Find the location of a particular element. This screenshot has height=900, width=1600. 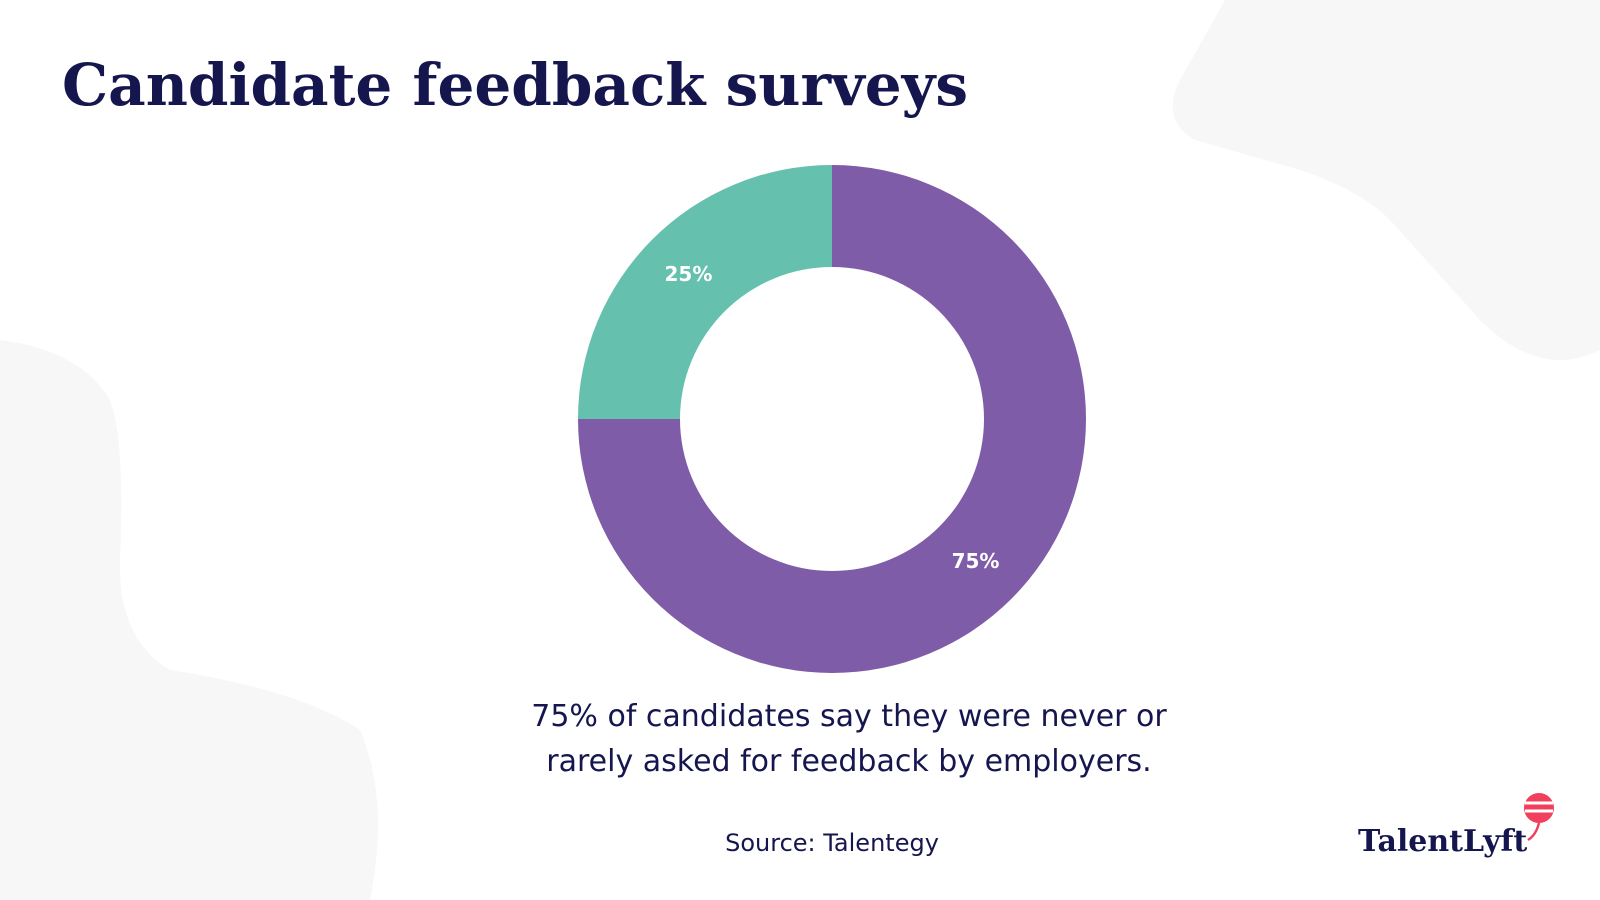

data-label: 25% is located at coordinates (689, 274).